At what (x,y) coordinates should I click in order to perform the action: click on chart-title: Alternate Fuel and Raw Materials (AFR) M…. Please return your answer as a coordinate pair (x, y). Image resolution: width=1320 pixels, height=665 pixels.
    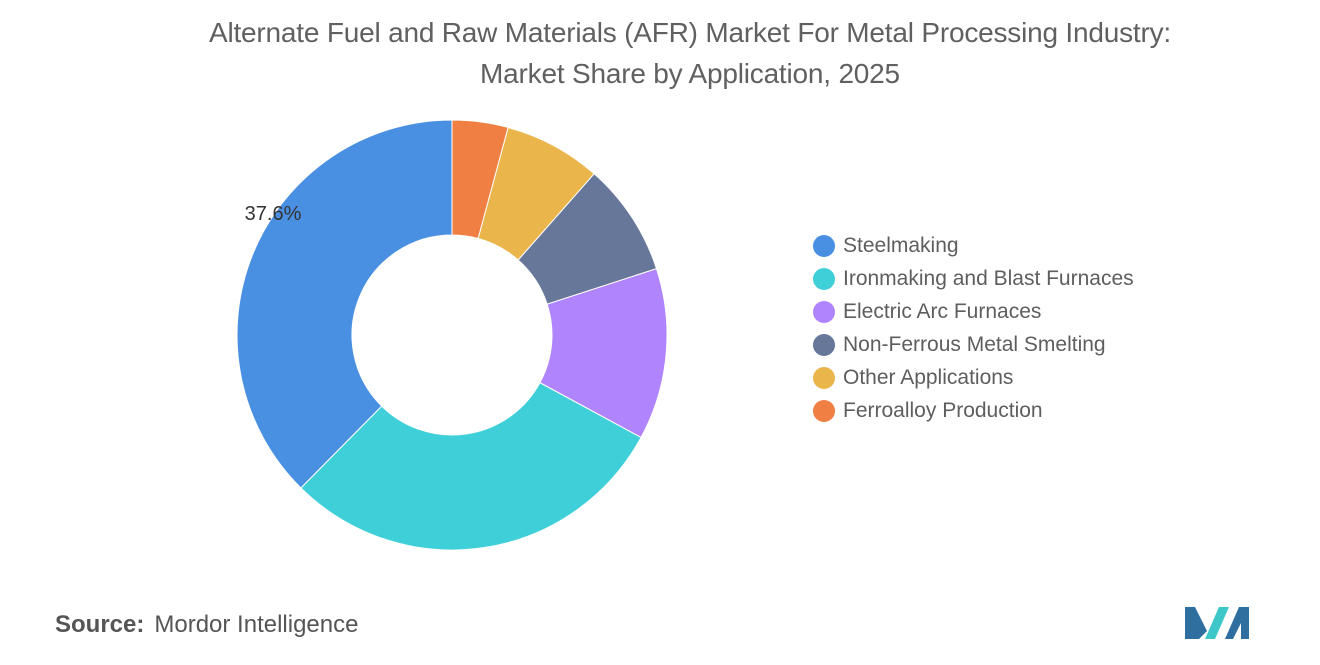
    Looking at the image, I should click on (660, 53).